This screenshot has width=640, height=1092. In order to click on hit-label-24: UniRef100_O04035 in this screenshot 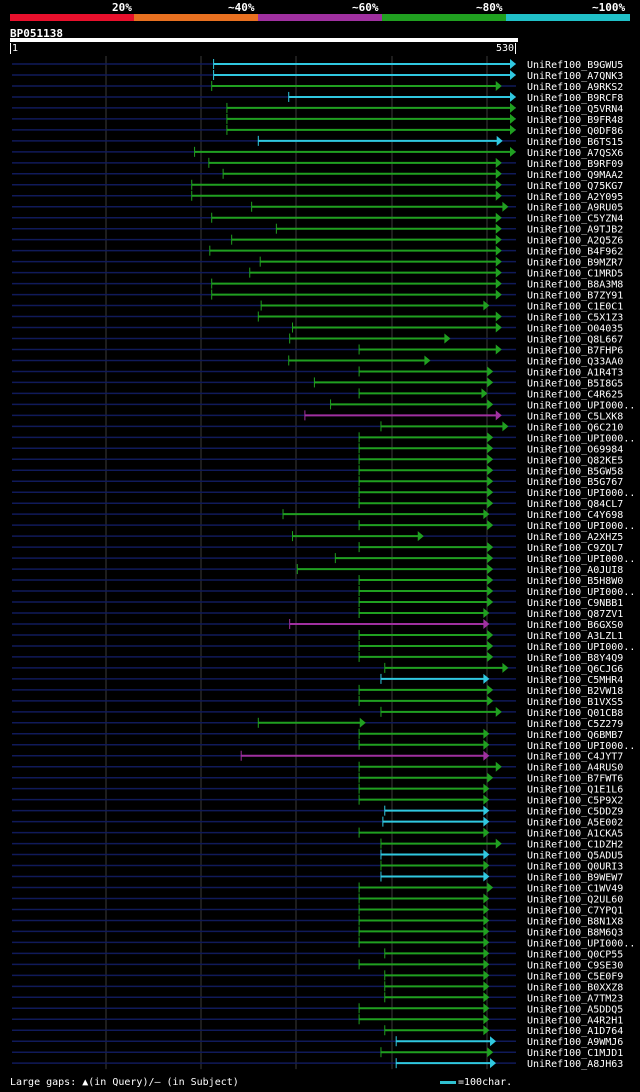, I will do `click(575, 329)`.